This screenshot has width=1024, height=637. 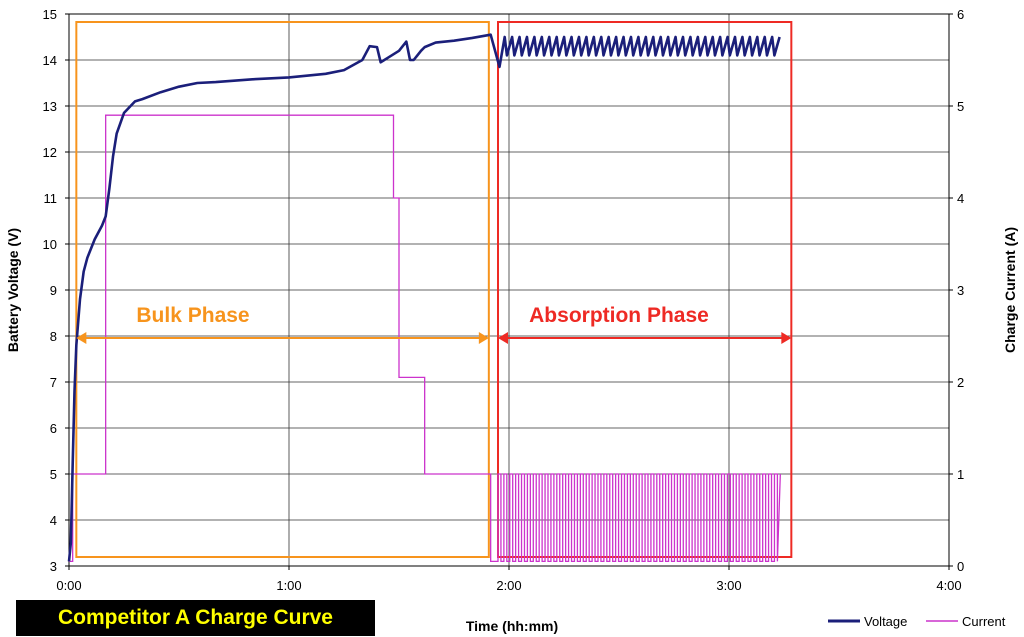 I want to click on left-tick-label: 15, so click(x=50, y=14).